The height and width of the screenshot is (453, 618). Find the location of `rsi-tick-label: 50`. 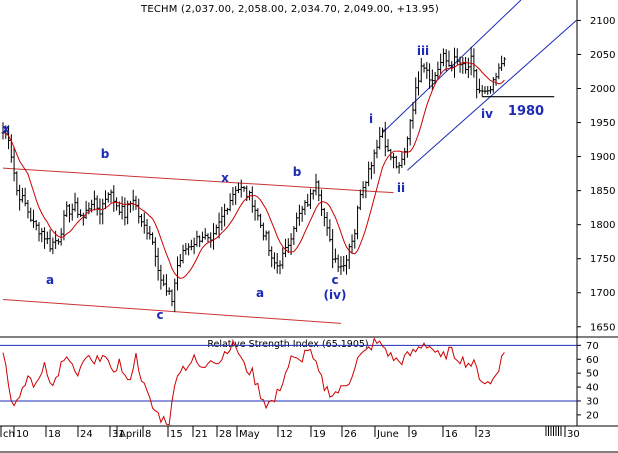

rsi-tick-label: 50 is located at coordinates (592, 374).